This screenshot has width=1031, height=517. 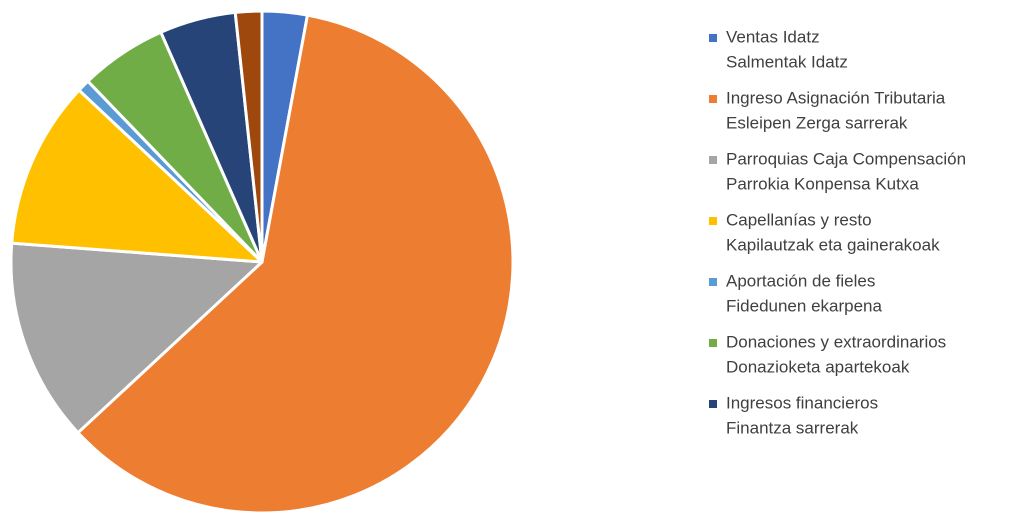 What do you see at coordinates (822, 183) in the screenshot?
I see `legend-label: Parrokia Konpensa Kutxa` at bounding box center [822, 183].